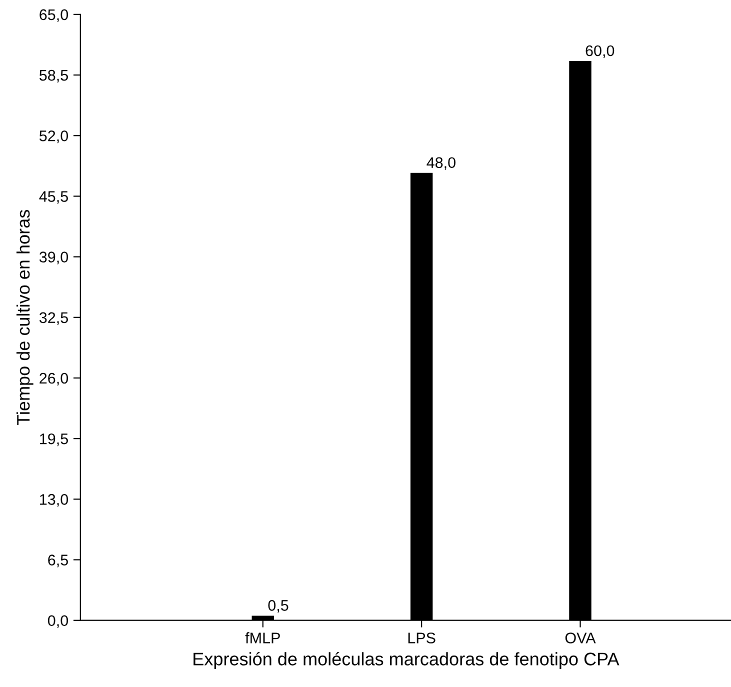 This screenshot has width=731, height=687. Describe the element at coordinates (53, 258) in the screenshot. I see `y-tick-label: 39,0` at that location.